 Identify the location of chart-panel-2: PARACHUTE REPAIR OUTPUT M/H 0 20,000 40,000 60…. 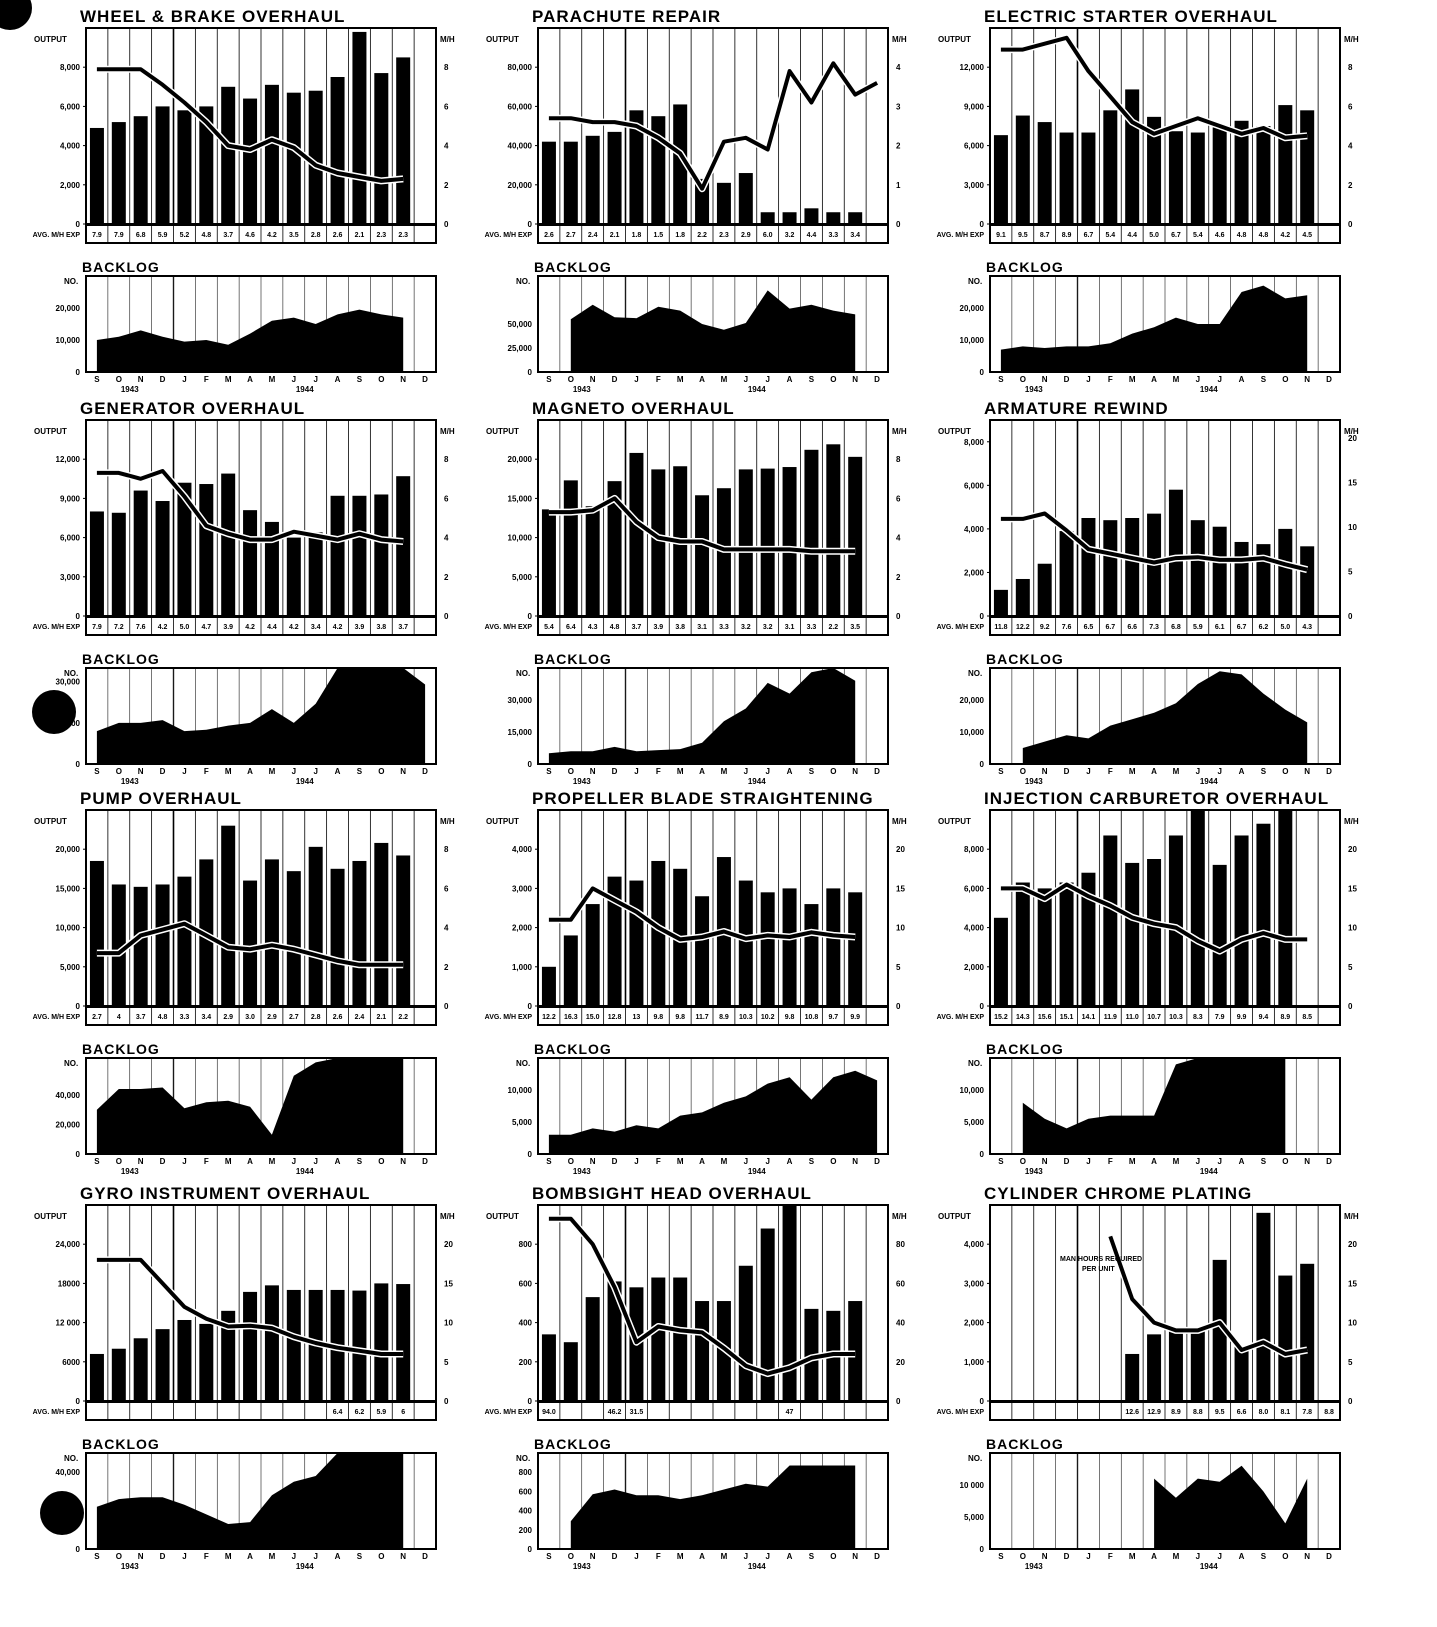
(696, 200).